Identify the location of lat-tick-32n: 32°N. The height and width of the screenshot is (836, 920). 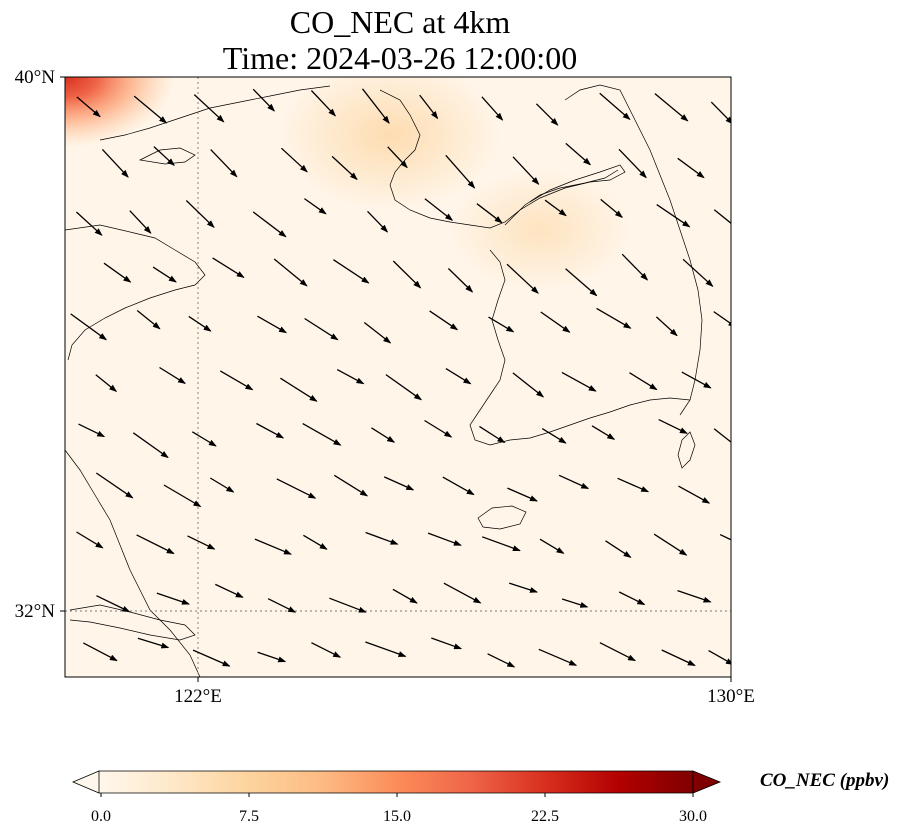
(35, 611).